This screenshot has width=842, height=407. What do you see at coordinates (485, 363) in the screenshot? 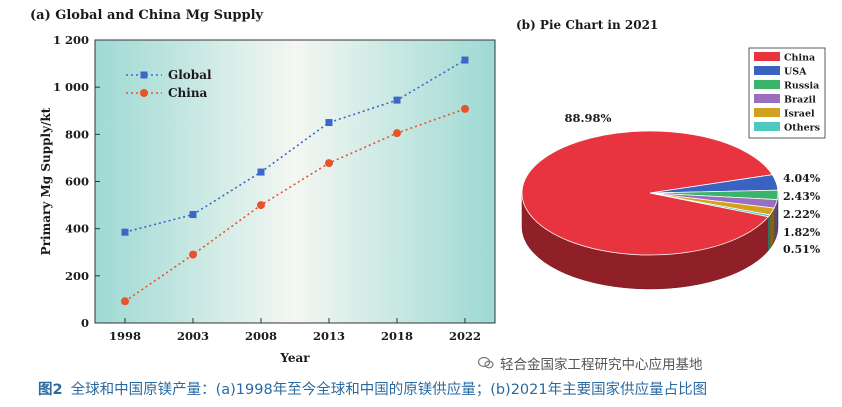
I see `wechat-icon` at bounding box center [485, 363].